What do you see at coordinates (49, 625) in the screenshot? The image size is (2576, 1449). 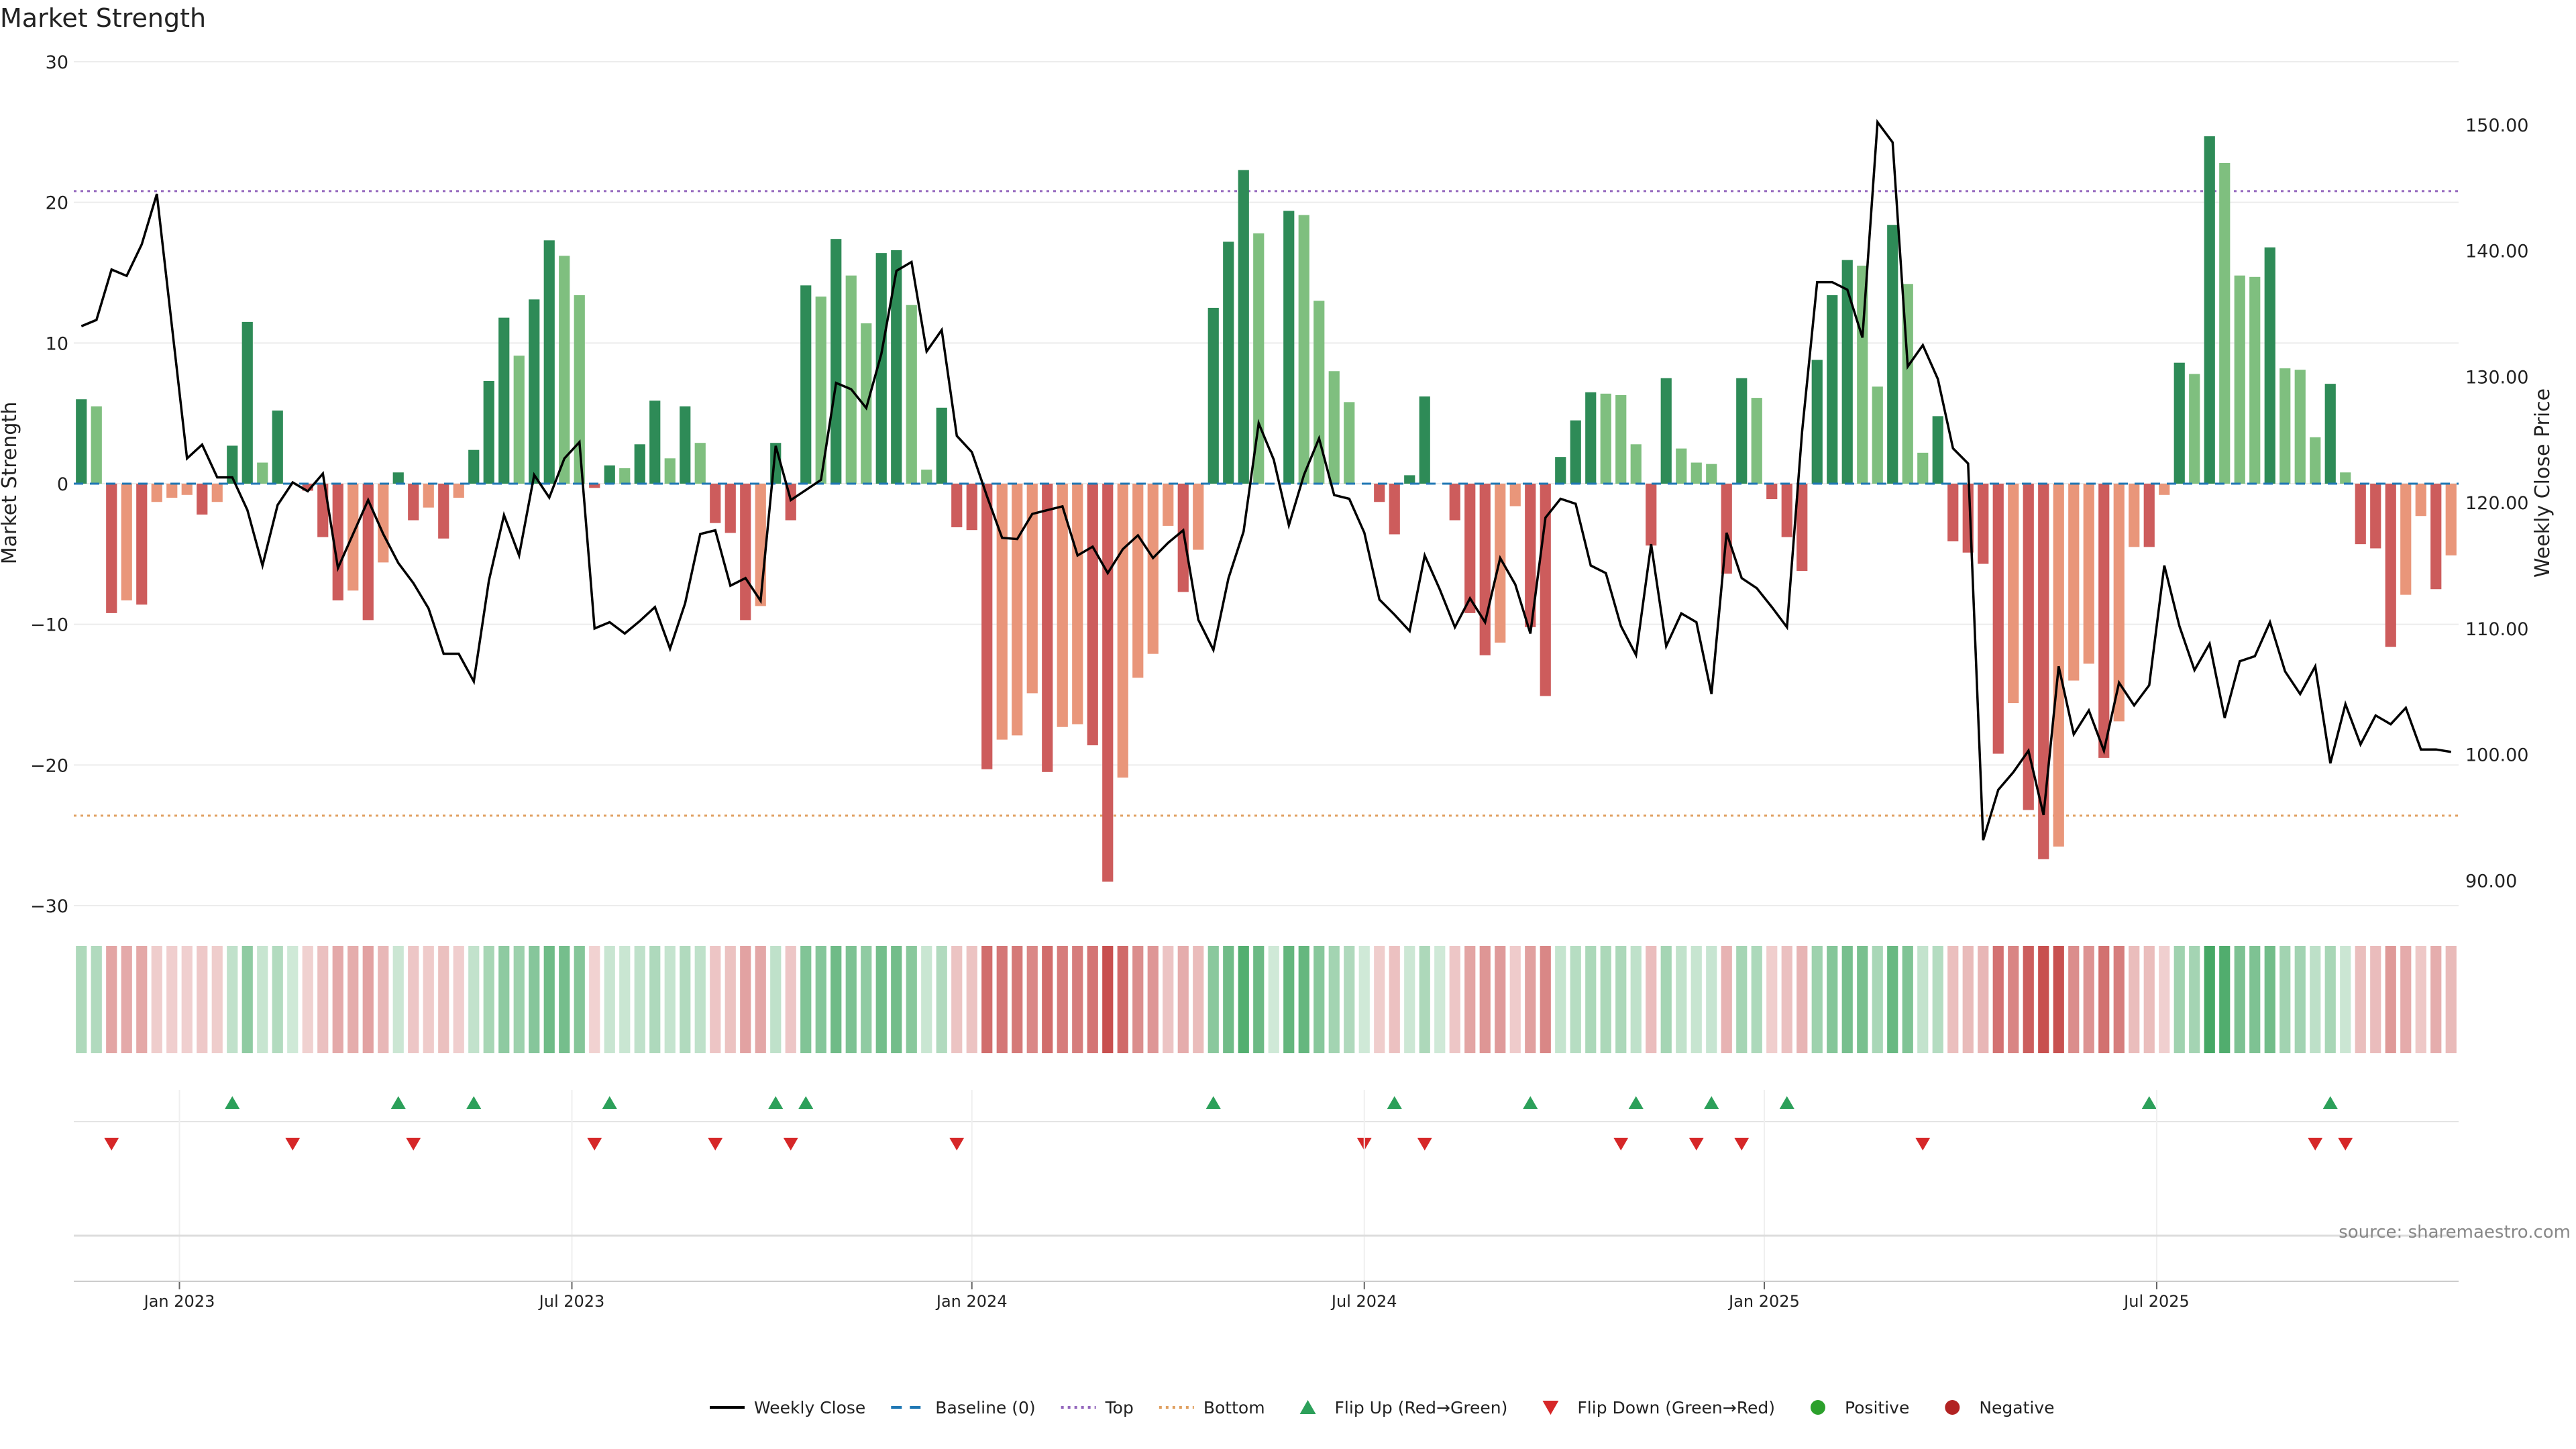 I see `y-tick-label: −10` at bounding box center [49, 625].